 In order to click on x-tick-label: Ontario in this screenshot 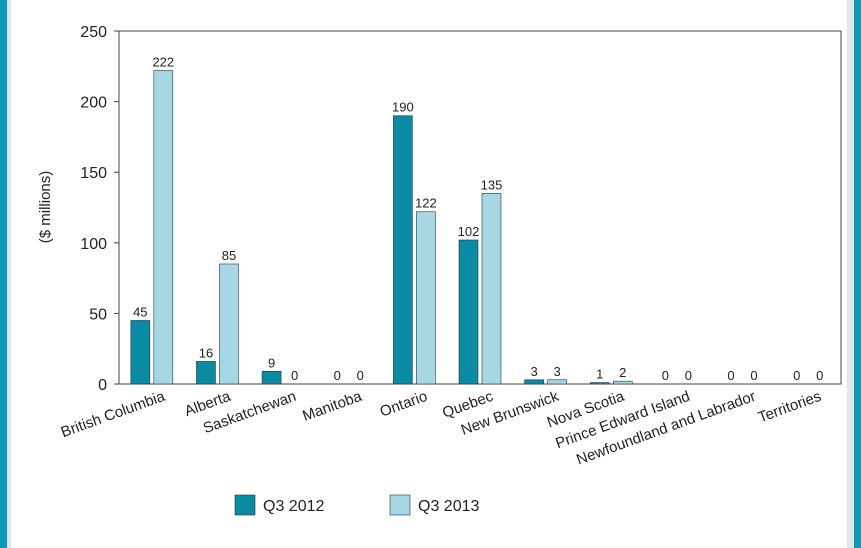, I will do `click(404, 404)`.